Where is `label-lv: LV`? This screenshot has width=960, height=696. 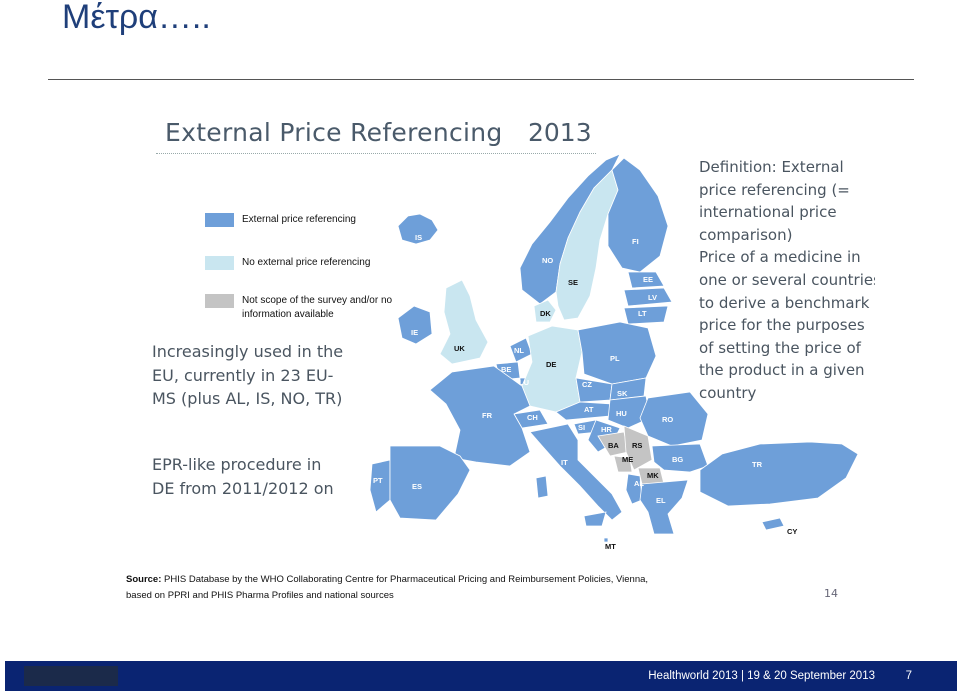 label-lv: LV is located at coordinates (652, 297).